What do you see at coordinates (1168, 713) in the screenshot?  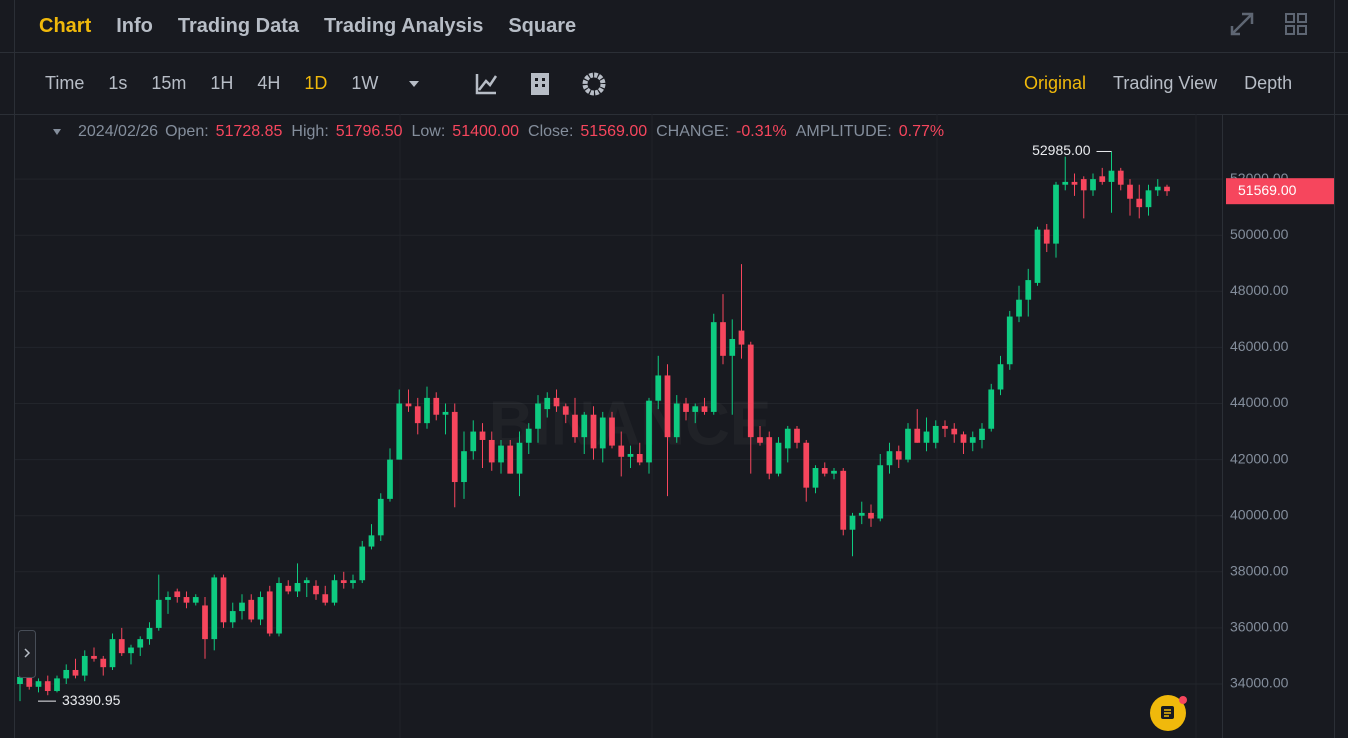 I see `chat-button` at bounding box center [1168, 713].